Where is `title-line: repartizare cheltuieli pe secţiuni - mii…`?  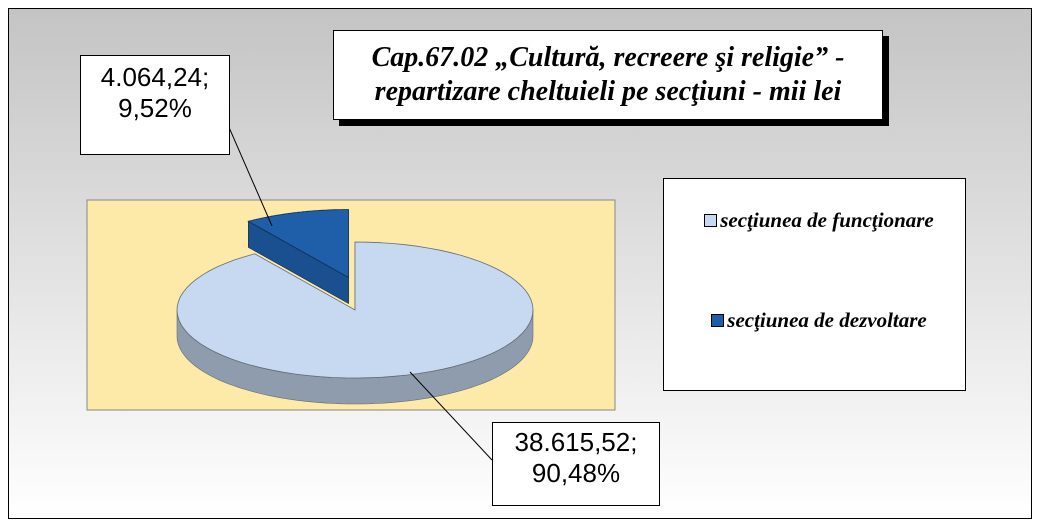 title-line: repartizare cheltuieli pe secţiuni - mii… is located at coordinates (608, 91).